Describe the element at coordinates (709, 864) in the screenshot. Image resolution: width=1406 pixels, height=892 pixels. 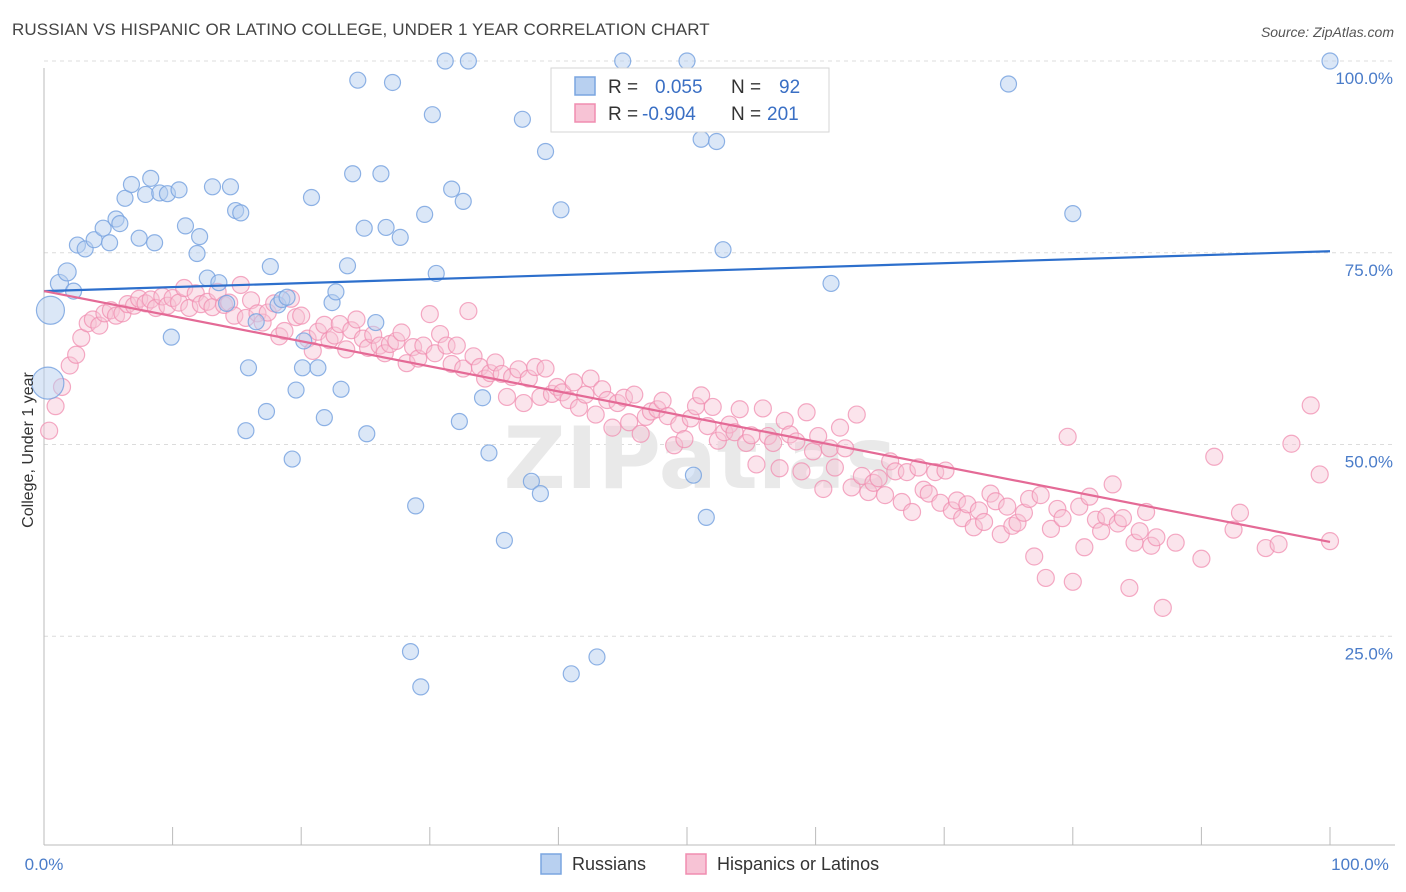
I see `series-legend: Russians Hispanics or Latinos` at that location.